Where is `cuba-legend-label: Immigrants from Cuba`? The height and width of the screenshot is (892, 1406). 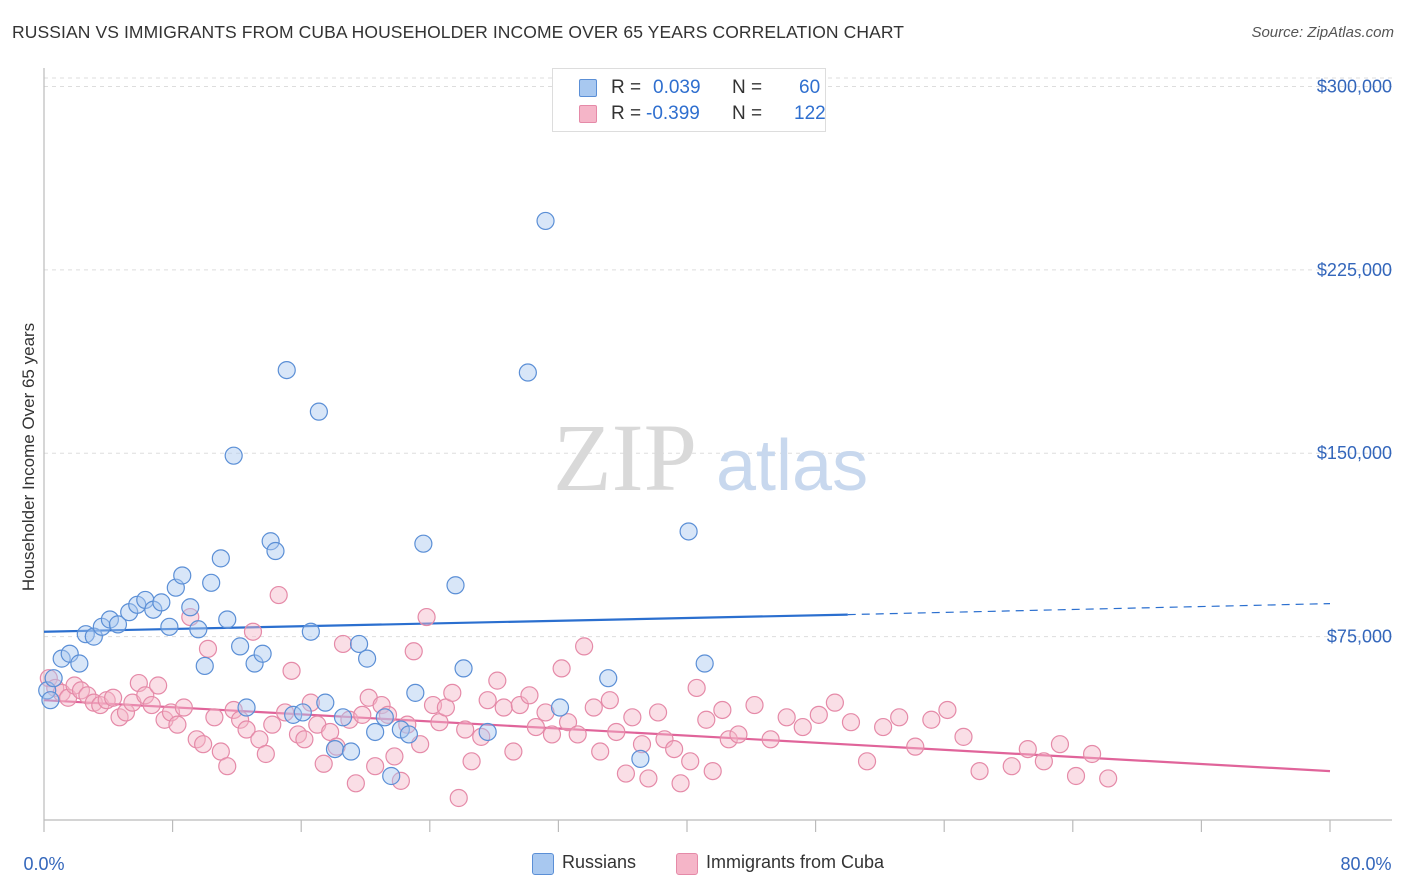
cuba-legend-label: Immigrants from Cuba is located at coordinates (795, 862).